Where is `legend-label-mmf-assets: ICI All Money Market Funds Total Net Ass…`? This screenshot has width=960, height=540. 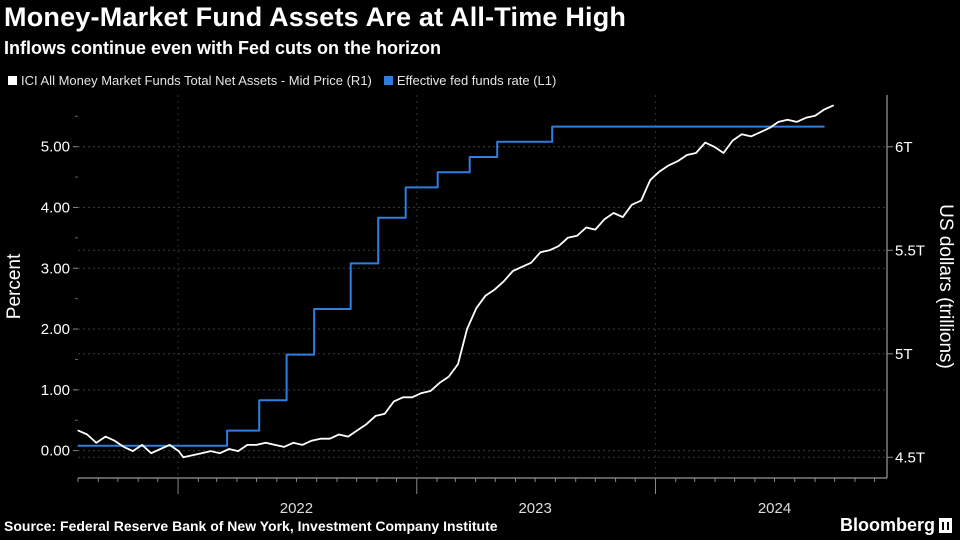 legend-label-mmf-assets: ICI All Money Market Funds Total Net Ass… is located at coordinates (196, 80).